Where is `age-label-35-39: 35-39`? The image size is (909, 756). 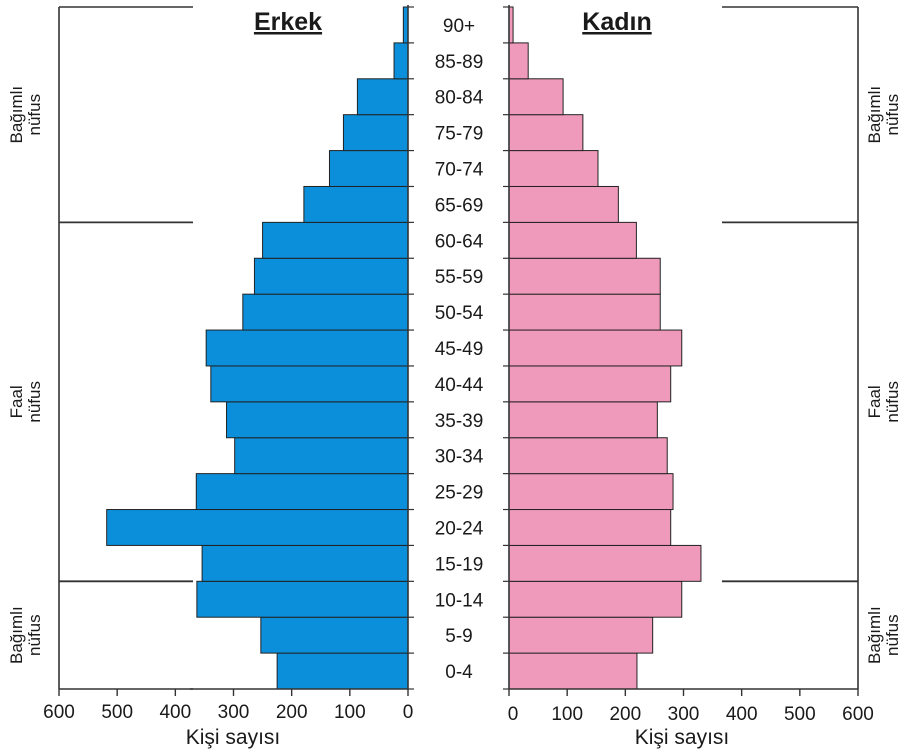
age-label-35-39: 35-39 is located at coordinates (459, 421).